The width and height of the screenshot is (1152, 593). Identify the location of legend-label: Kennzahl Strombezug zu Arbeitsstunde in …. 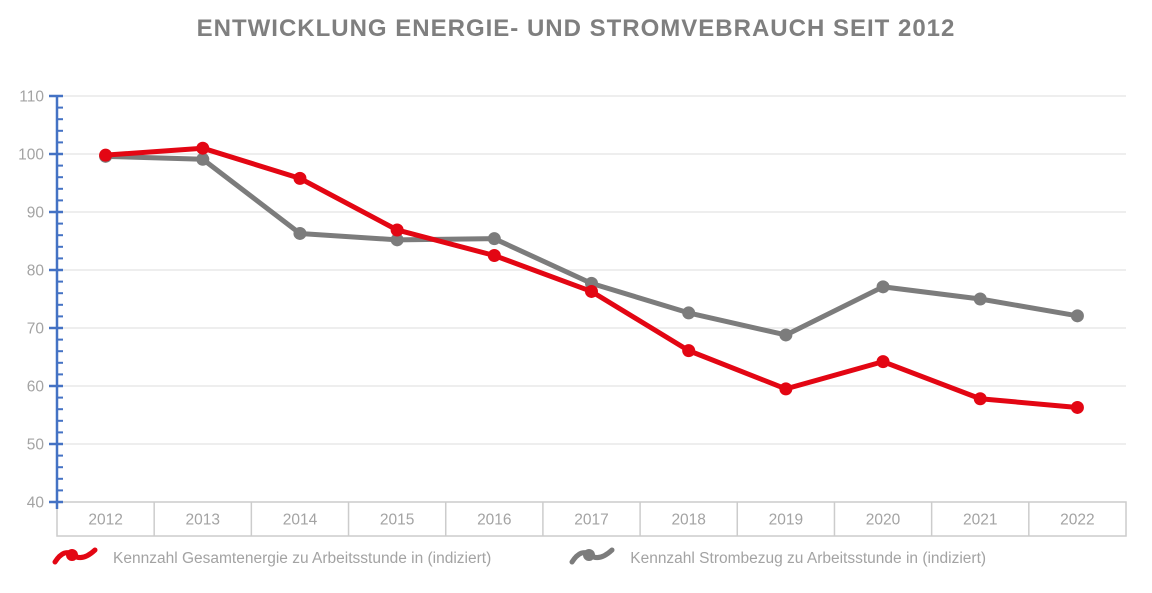
(808, 558).